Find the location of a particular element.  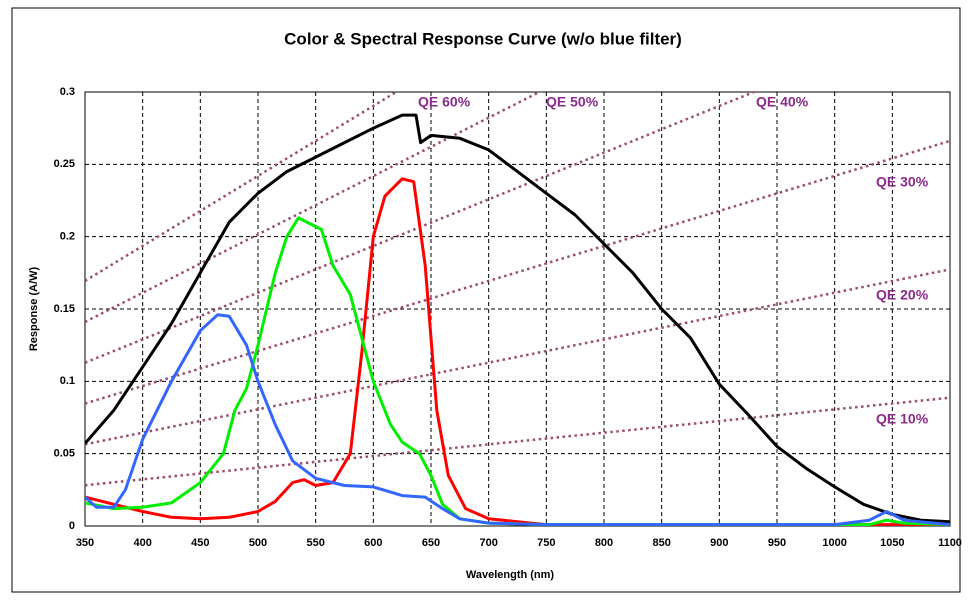

x-tick-label: 600 is located at coordinates (373, 543).